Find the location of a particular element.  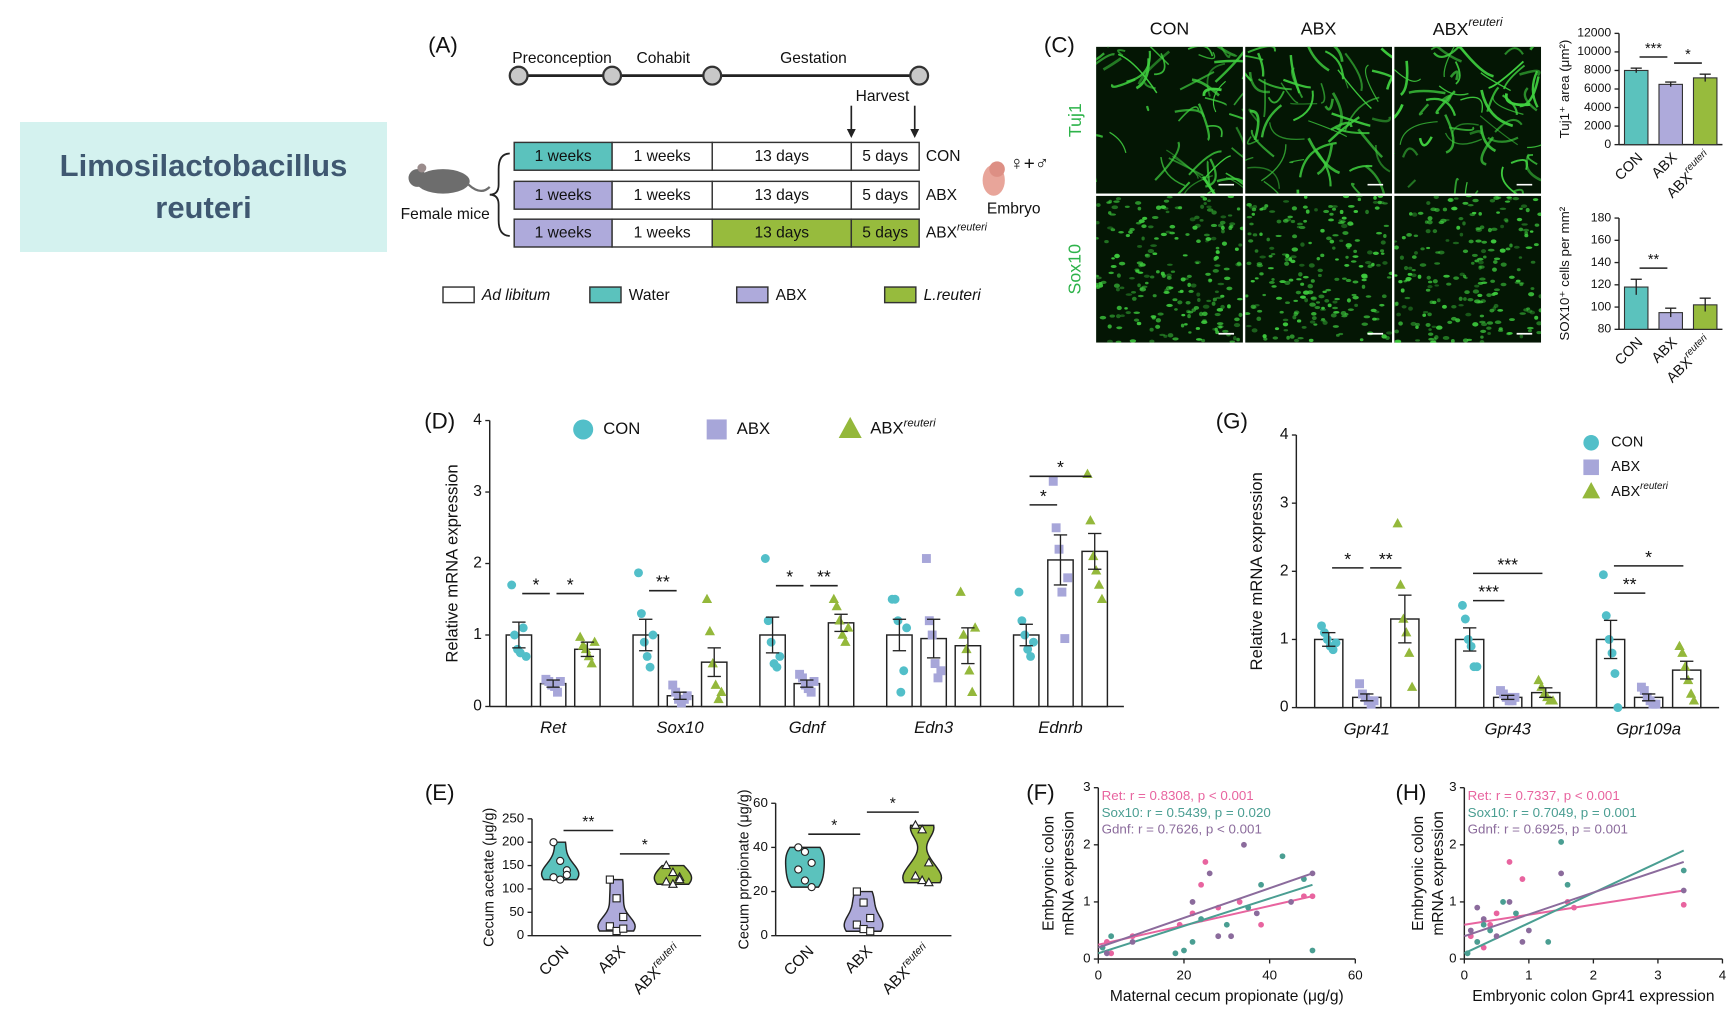

significance-label: *** is located at coordinates (1507, 564).